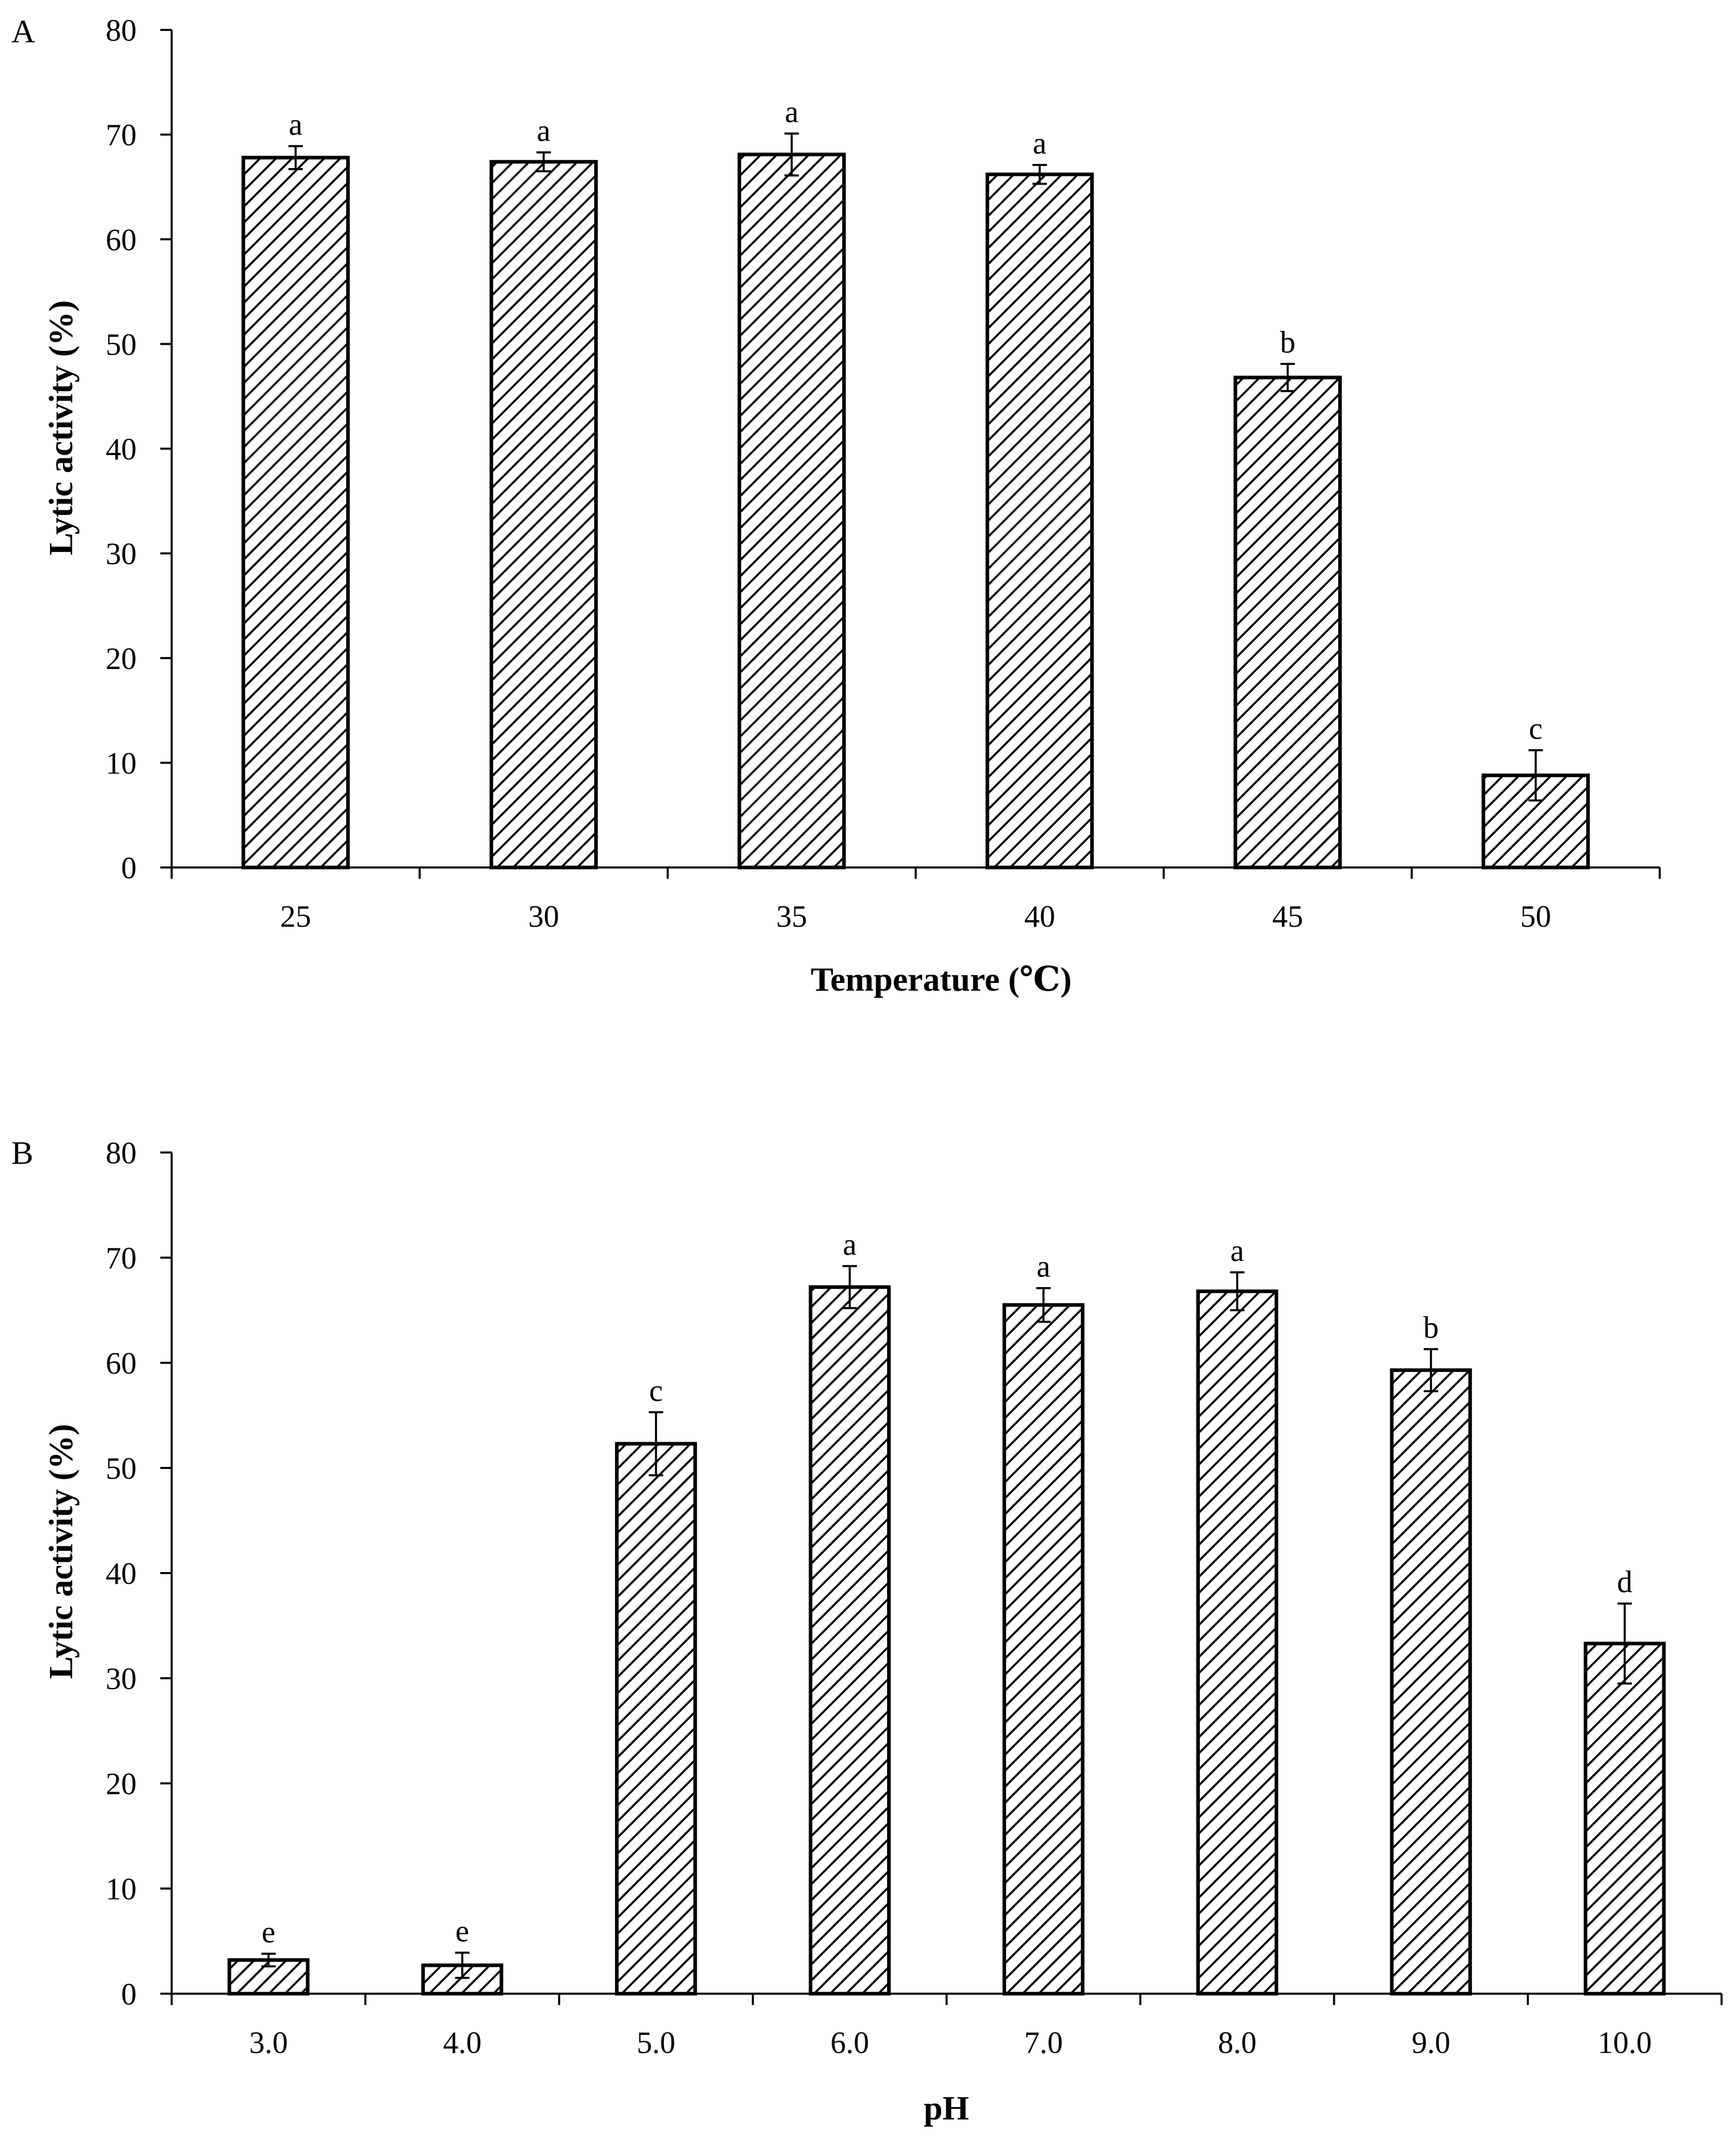 The image size is (1736, 2138). I want to click on bar-b-5.0, so click(656, 1719).